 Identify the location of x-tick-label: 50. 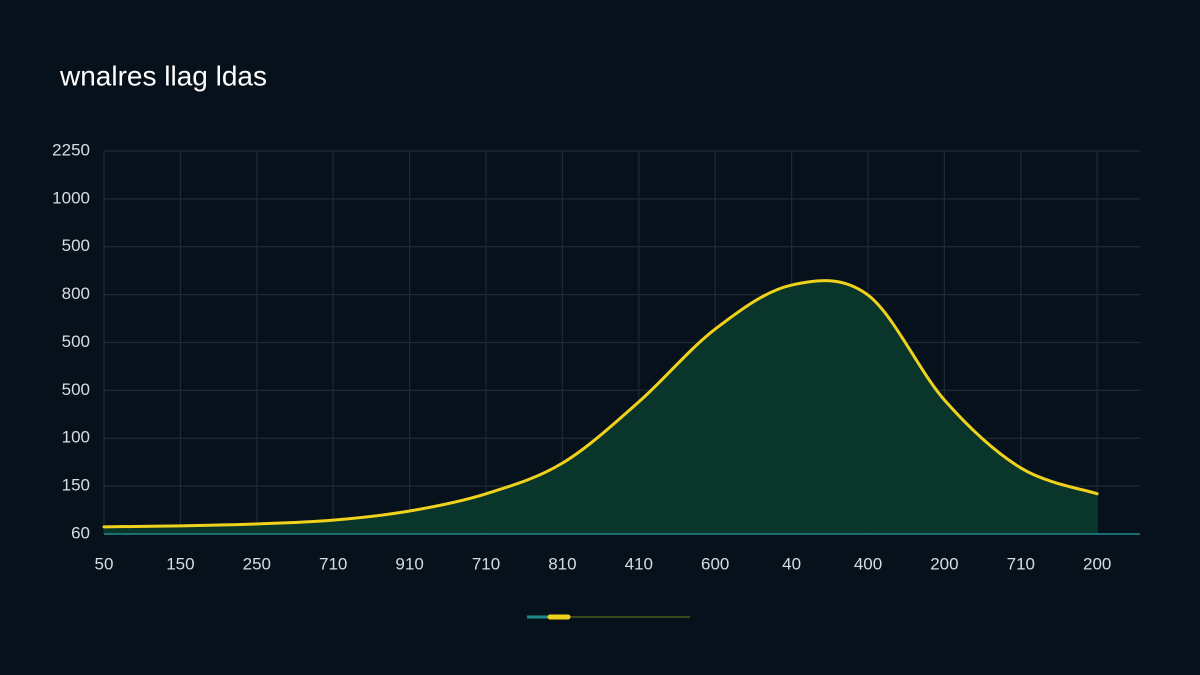
(104, 563).